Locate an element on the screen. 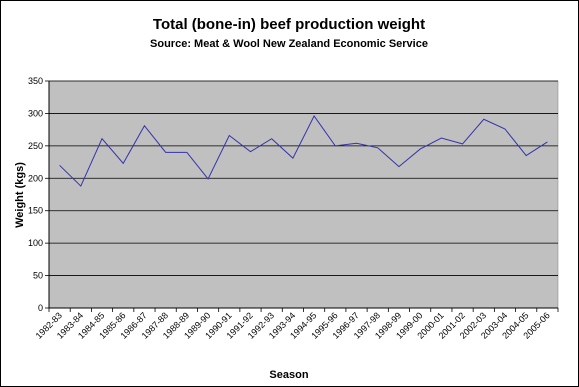  y-tick-label: 50 is located at coordinates (38, 276).